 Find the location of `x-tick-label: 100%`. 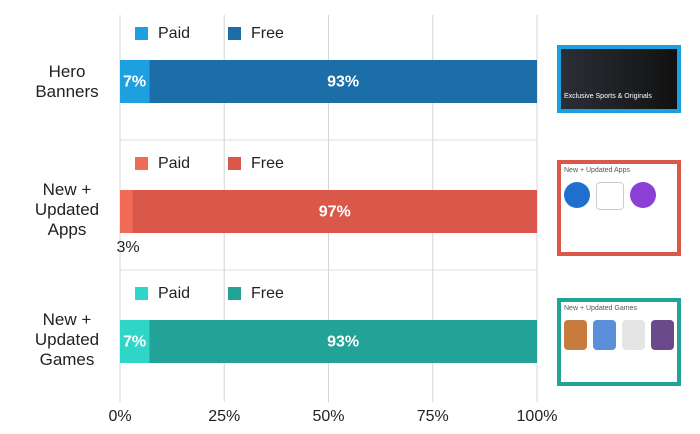

x-tick-label: 100% is located at coordinates (537, 416).